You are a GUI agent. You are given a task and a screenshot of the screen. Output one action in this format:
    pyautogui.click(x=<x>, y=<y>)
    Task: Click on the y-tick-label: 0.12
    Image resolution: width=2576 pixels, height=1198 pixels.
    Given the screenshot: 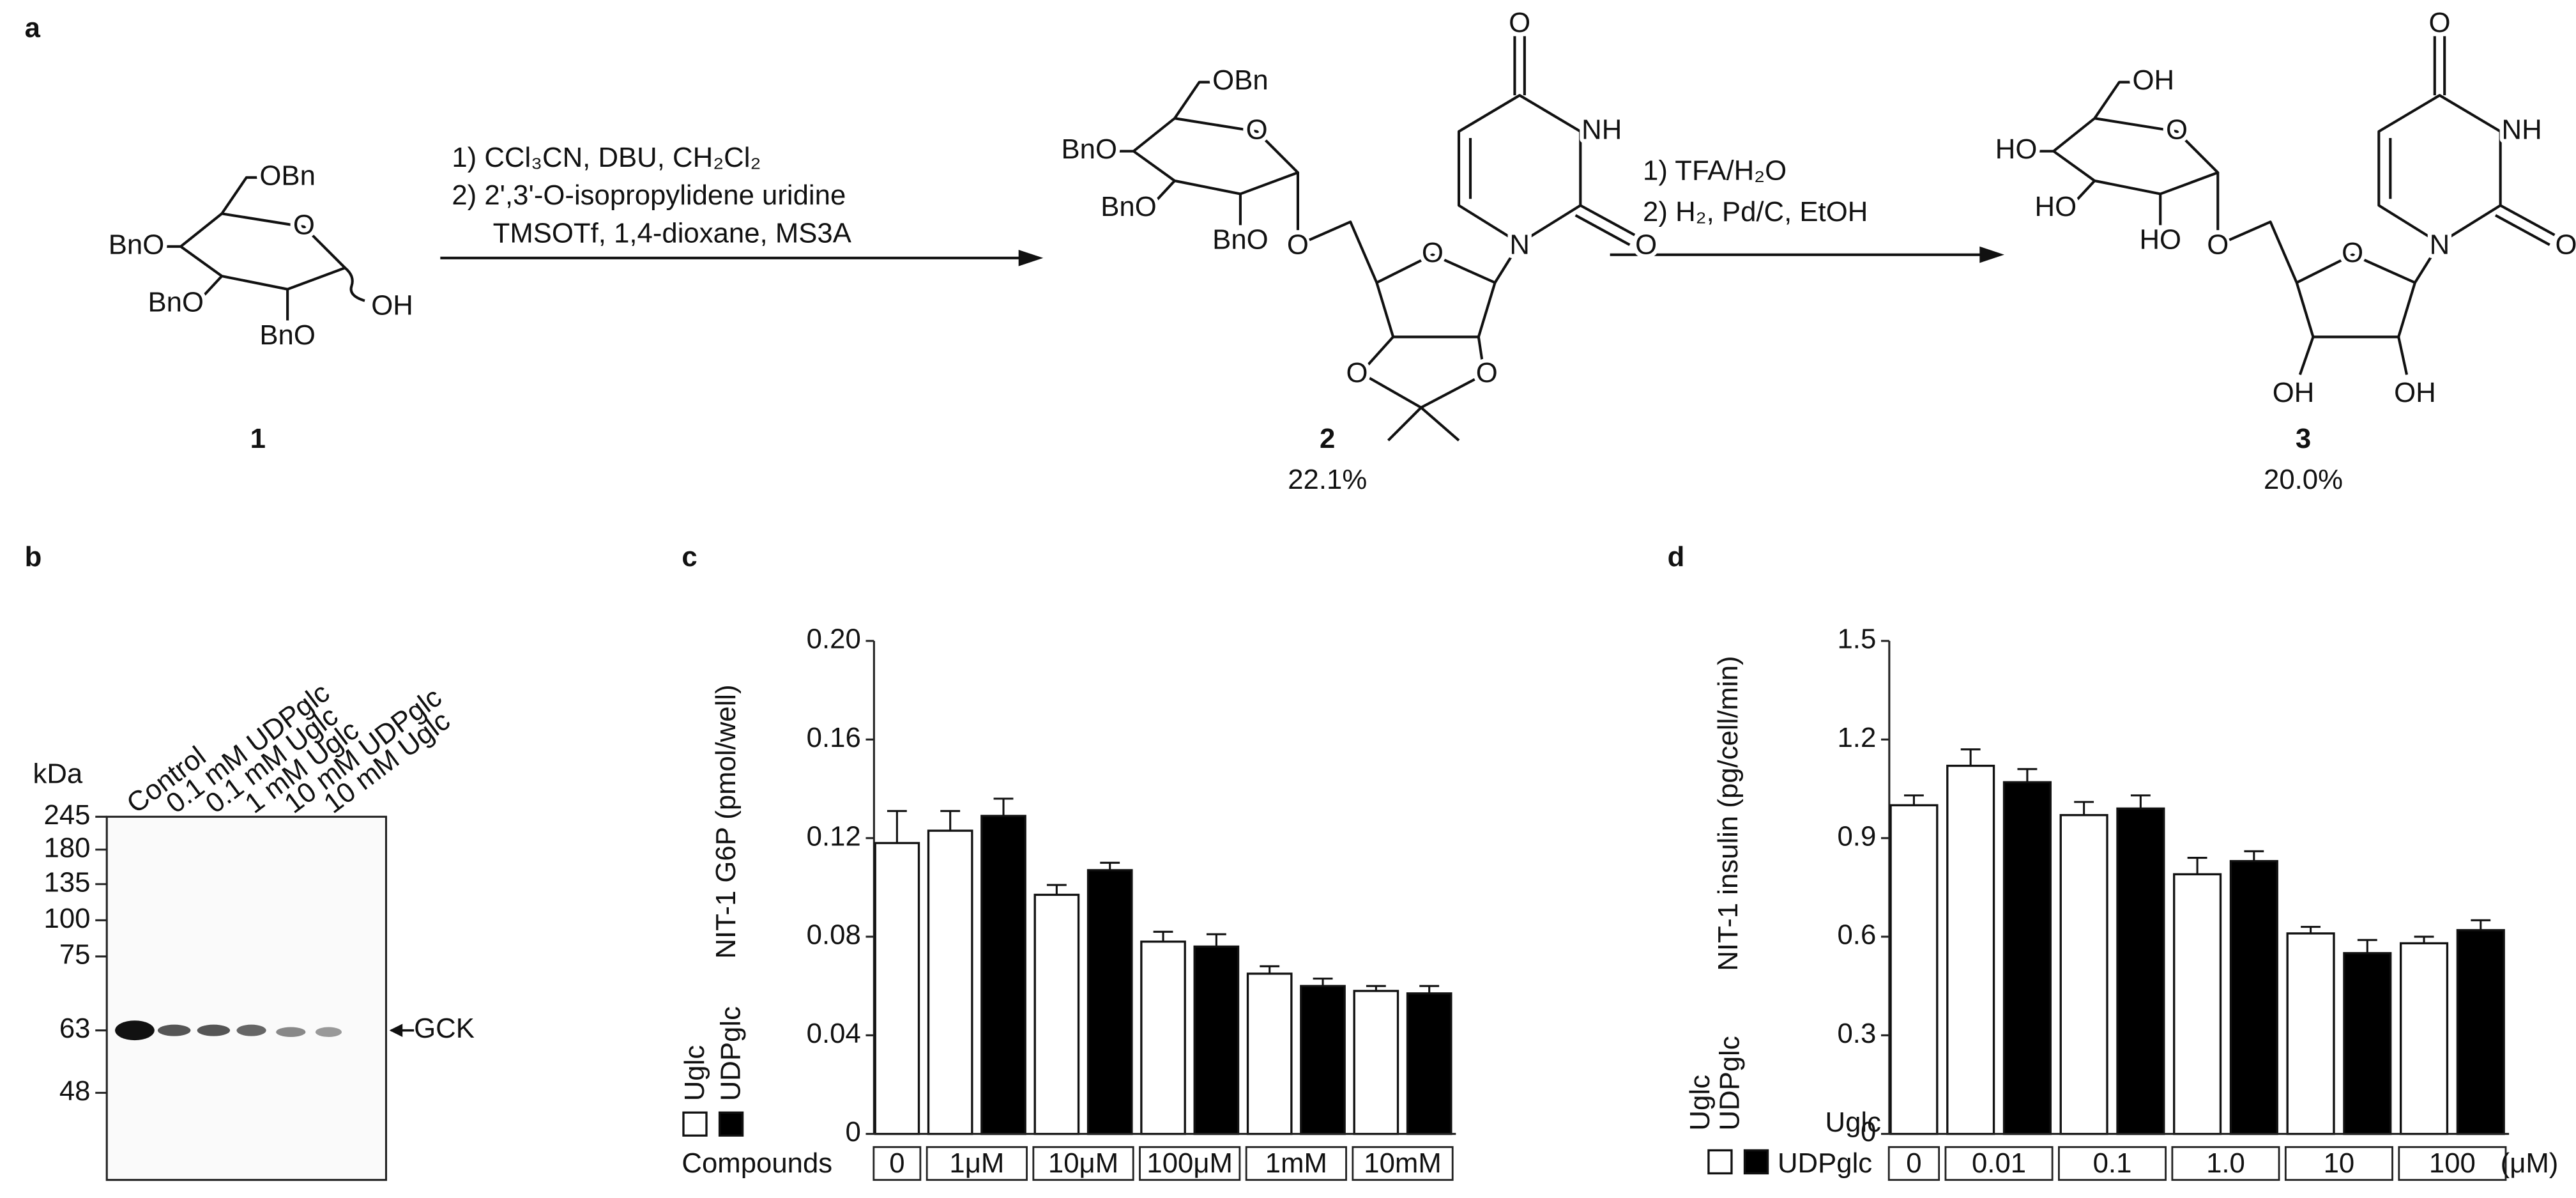 What is the action you would take?
    pyautogui.click(x=834, y=836)
    